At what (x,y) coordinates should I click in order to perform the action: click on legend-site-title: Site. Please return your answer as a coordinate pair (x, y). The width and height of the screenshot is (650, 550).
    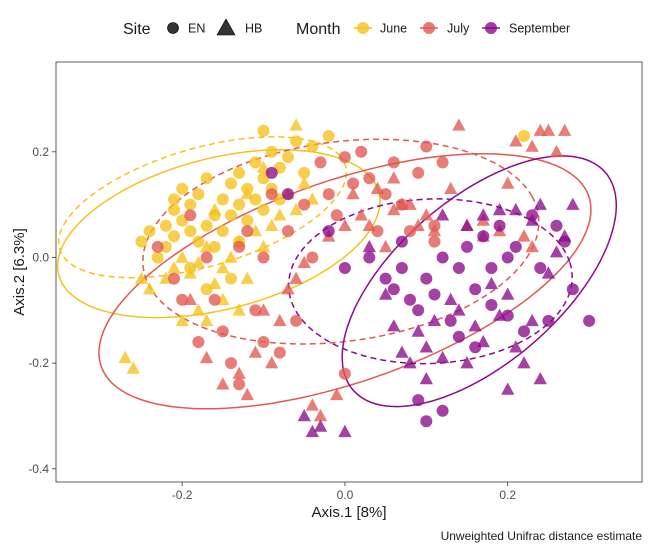
    Looking at the image, I should click on (137, 29).